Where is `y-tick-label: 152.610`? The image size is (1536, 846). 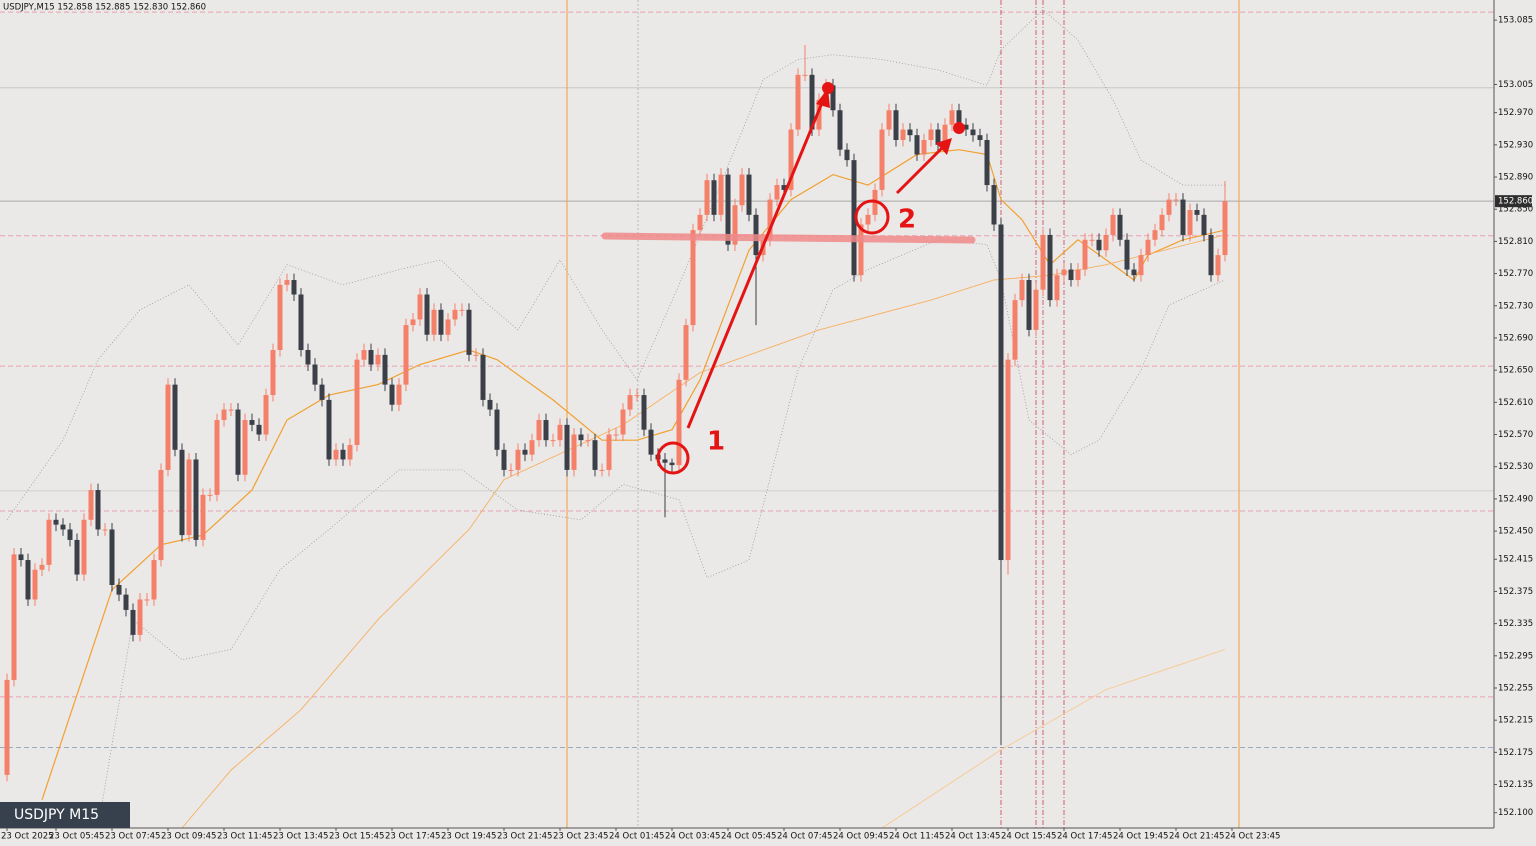 y-tick-label: 152.610 is located at coordinates (1515, 403).